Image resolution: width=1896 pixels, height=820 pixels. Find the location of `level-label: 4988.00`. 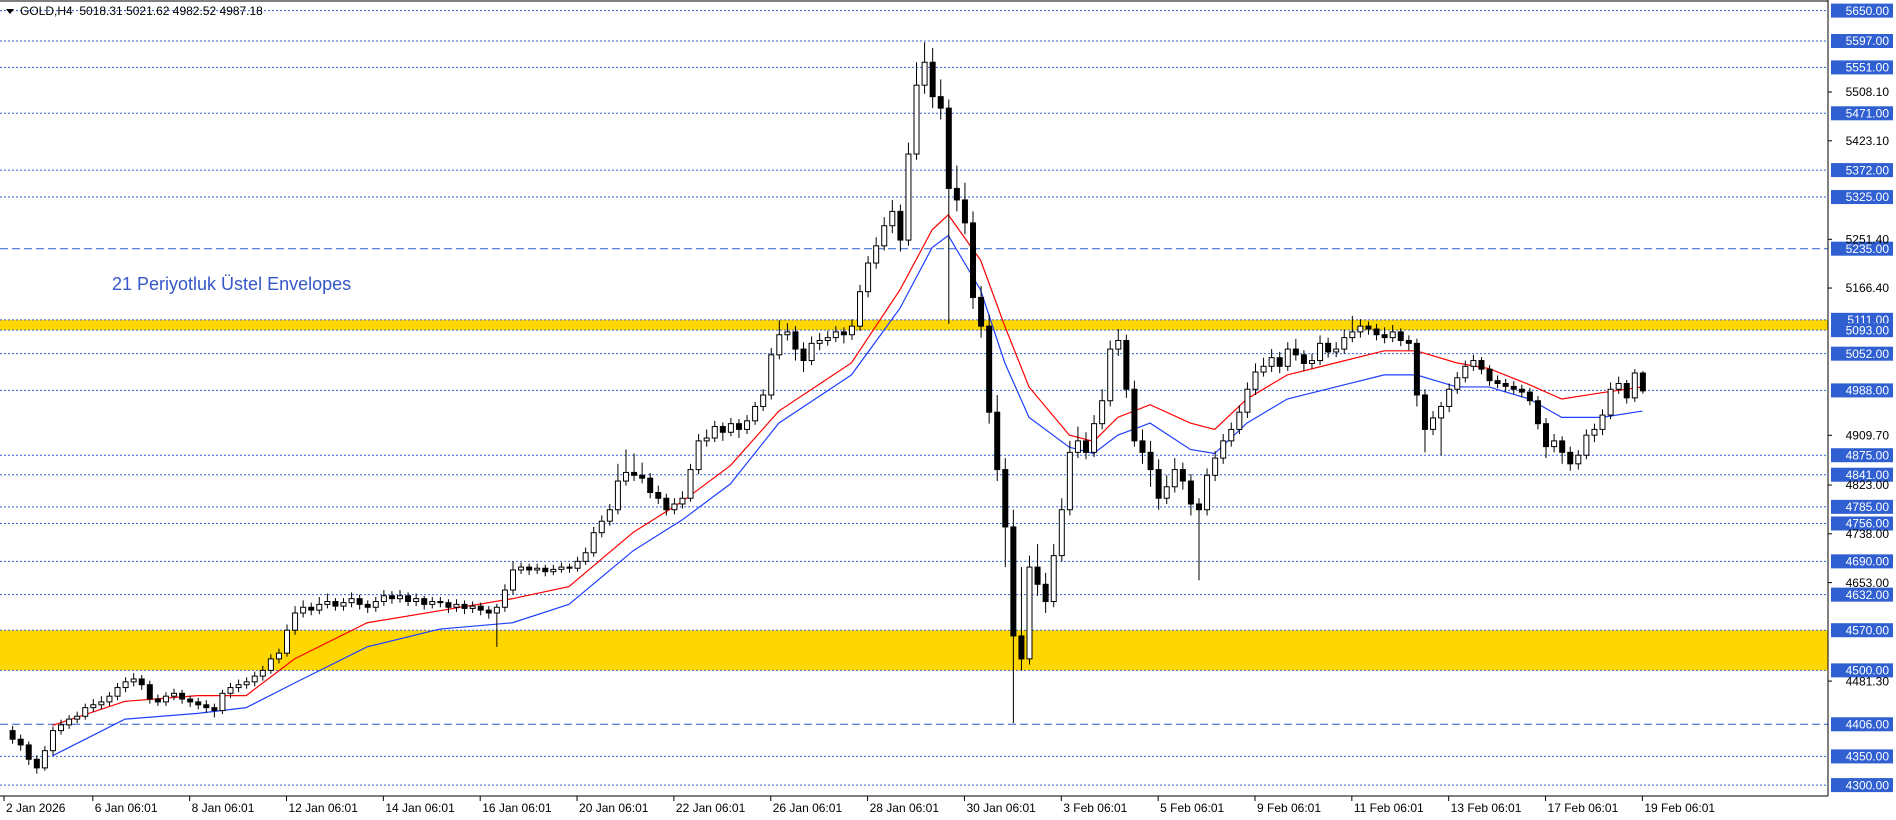

level-label: 4988.00 is located at coordinates (1868, 391).